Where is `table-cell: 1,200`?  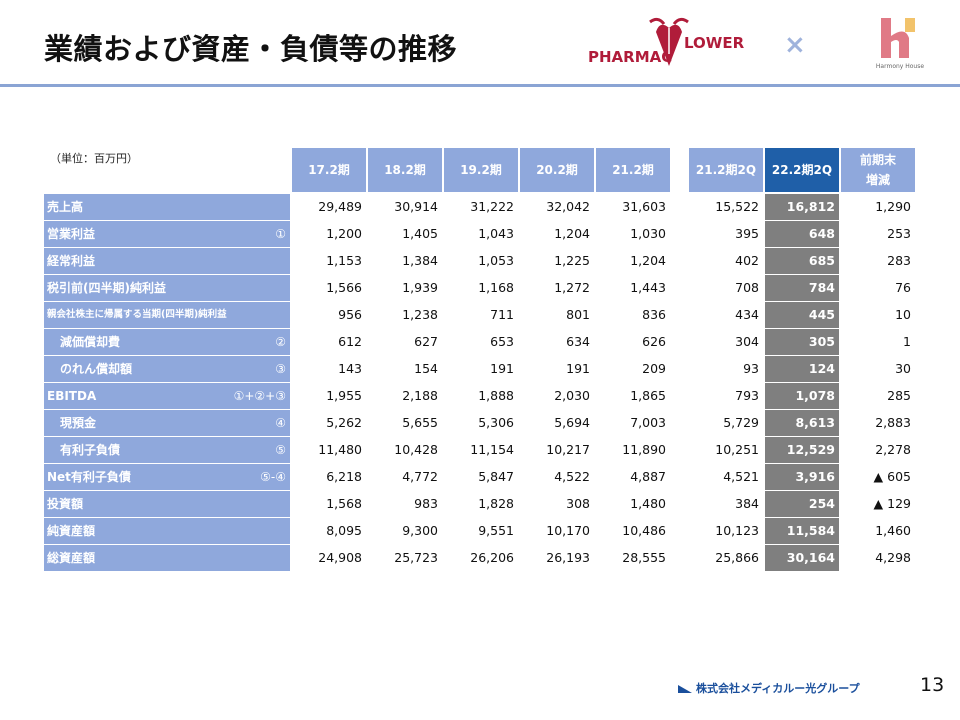
table-cell: 1,200 is located at coordinates (344, 233).